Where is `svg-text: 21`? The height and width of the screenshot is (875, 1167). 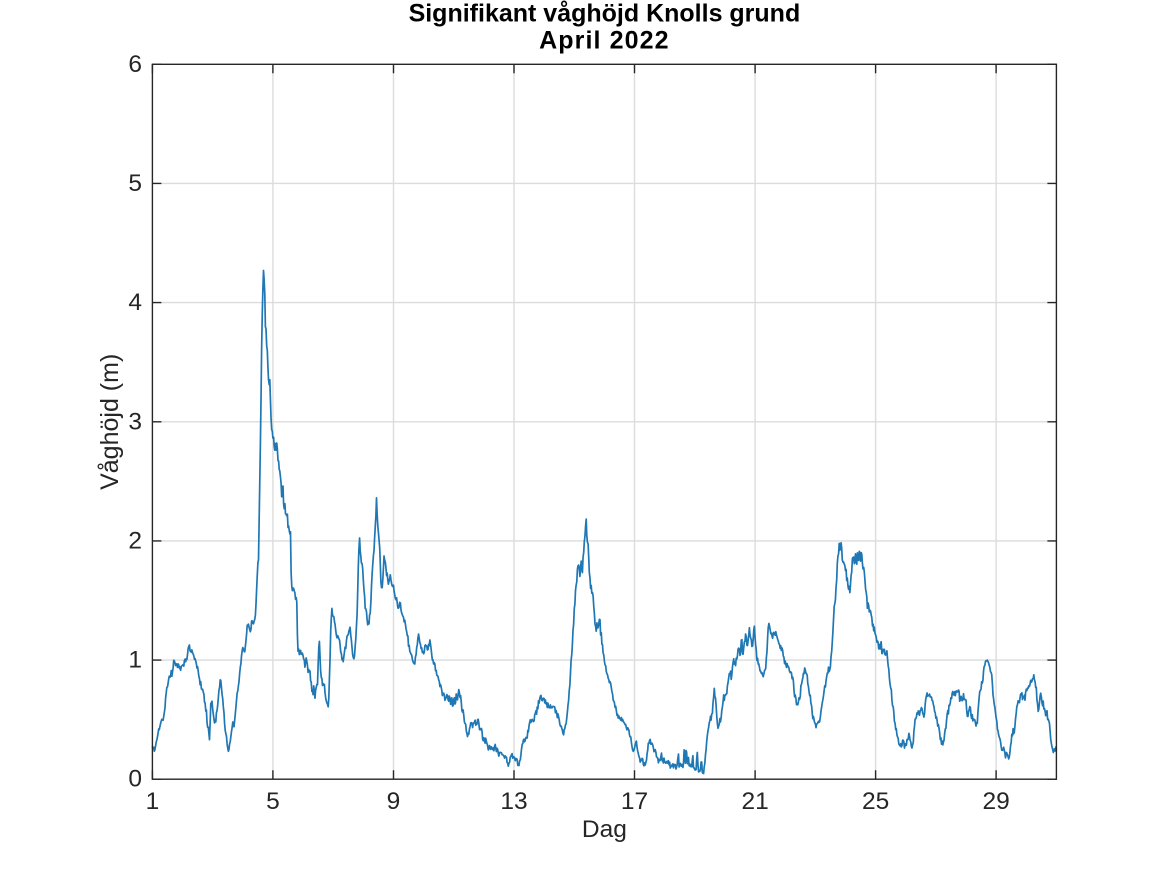 svg-text: 21 is located at coordinates (754, 801).